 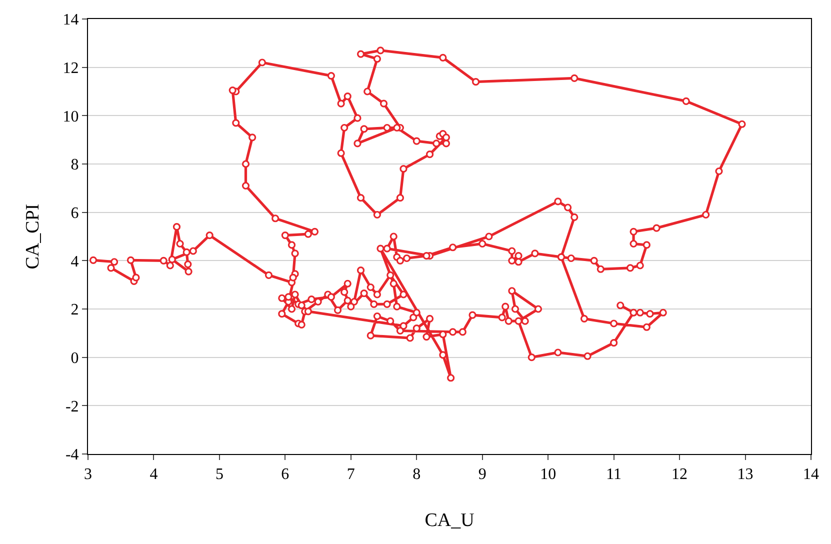 What do you see at coordinates (680, 475) in the screenshot?
I see `x-tick-label: 12` at bounding box center [680, 475].